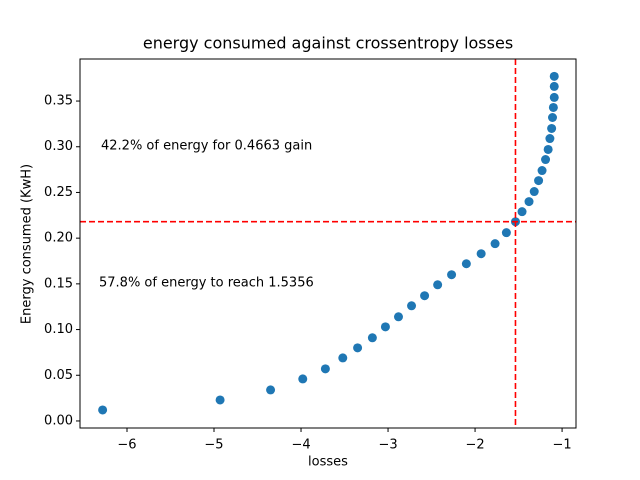 The width and height of the screenshot is (640, 480). I want to click on y-axis-label: Energy consumed (KwH), so click(27, 244).